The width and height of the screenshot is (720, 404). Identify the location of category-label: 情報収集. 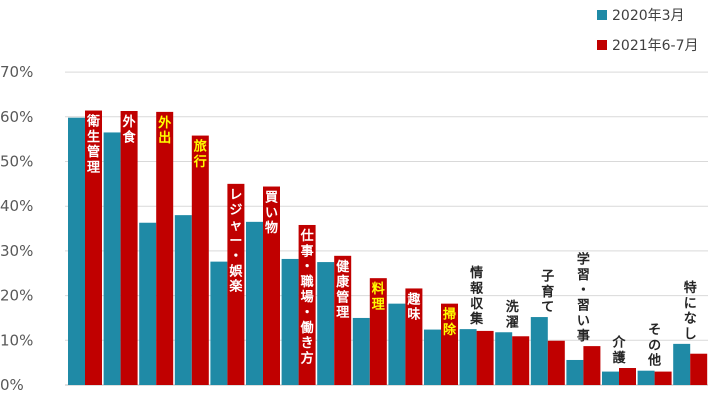
(476, 296).